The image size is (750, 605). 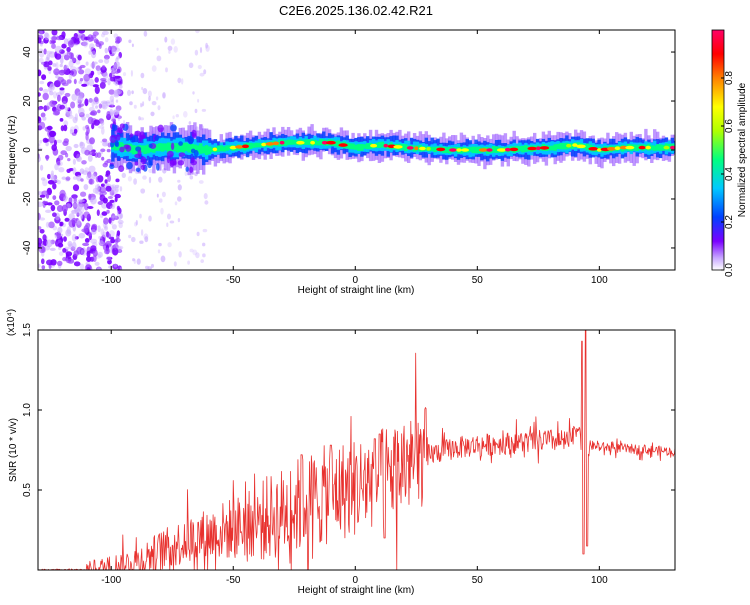 I want to click on colorbar-gradient, so click(x=718, y=150).